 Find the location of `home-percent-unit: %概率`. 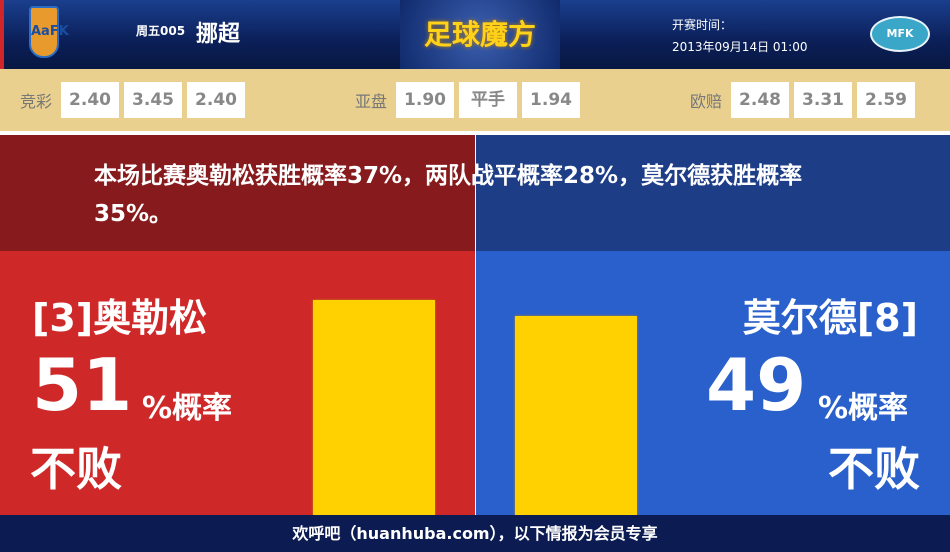

home-percent-unit: %概率 is located at coordinates (187, 408).